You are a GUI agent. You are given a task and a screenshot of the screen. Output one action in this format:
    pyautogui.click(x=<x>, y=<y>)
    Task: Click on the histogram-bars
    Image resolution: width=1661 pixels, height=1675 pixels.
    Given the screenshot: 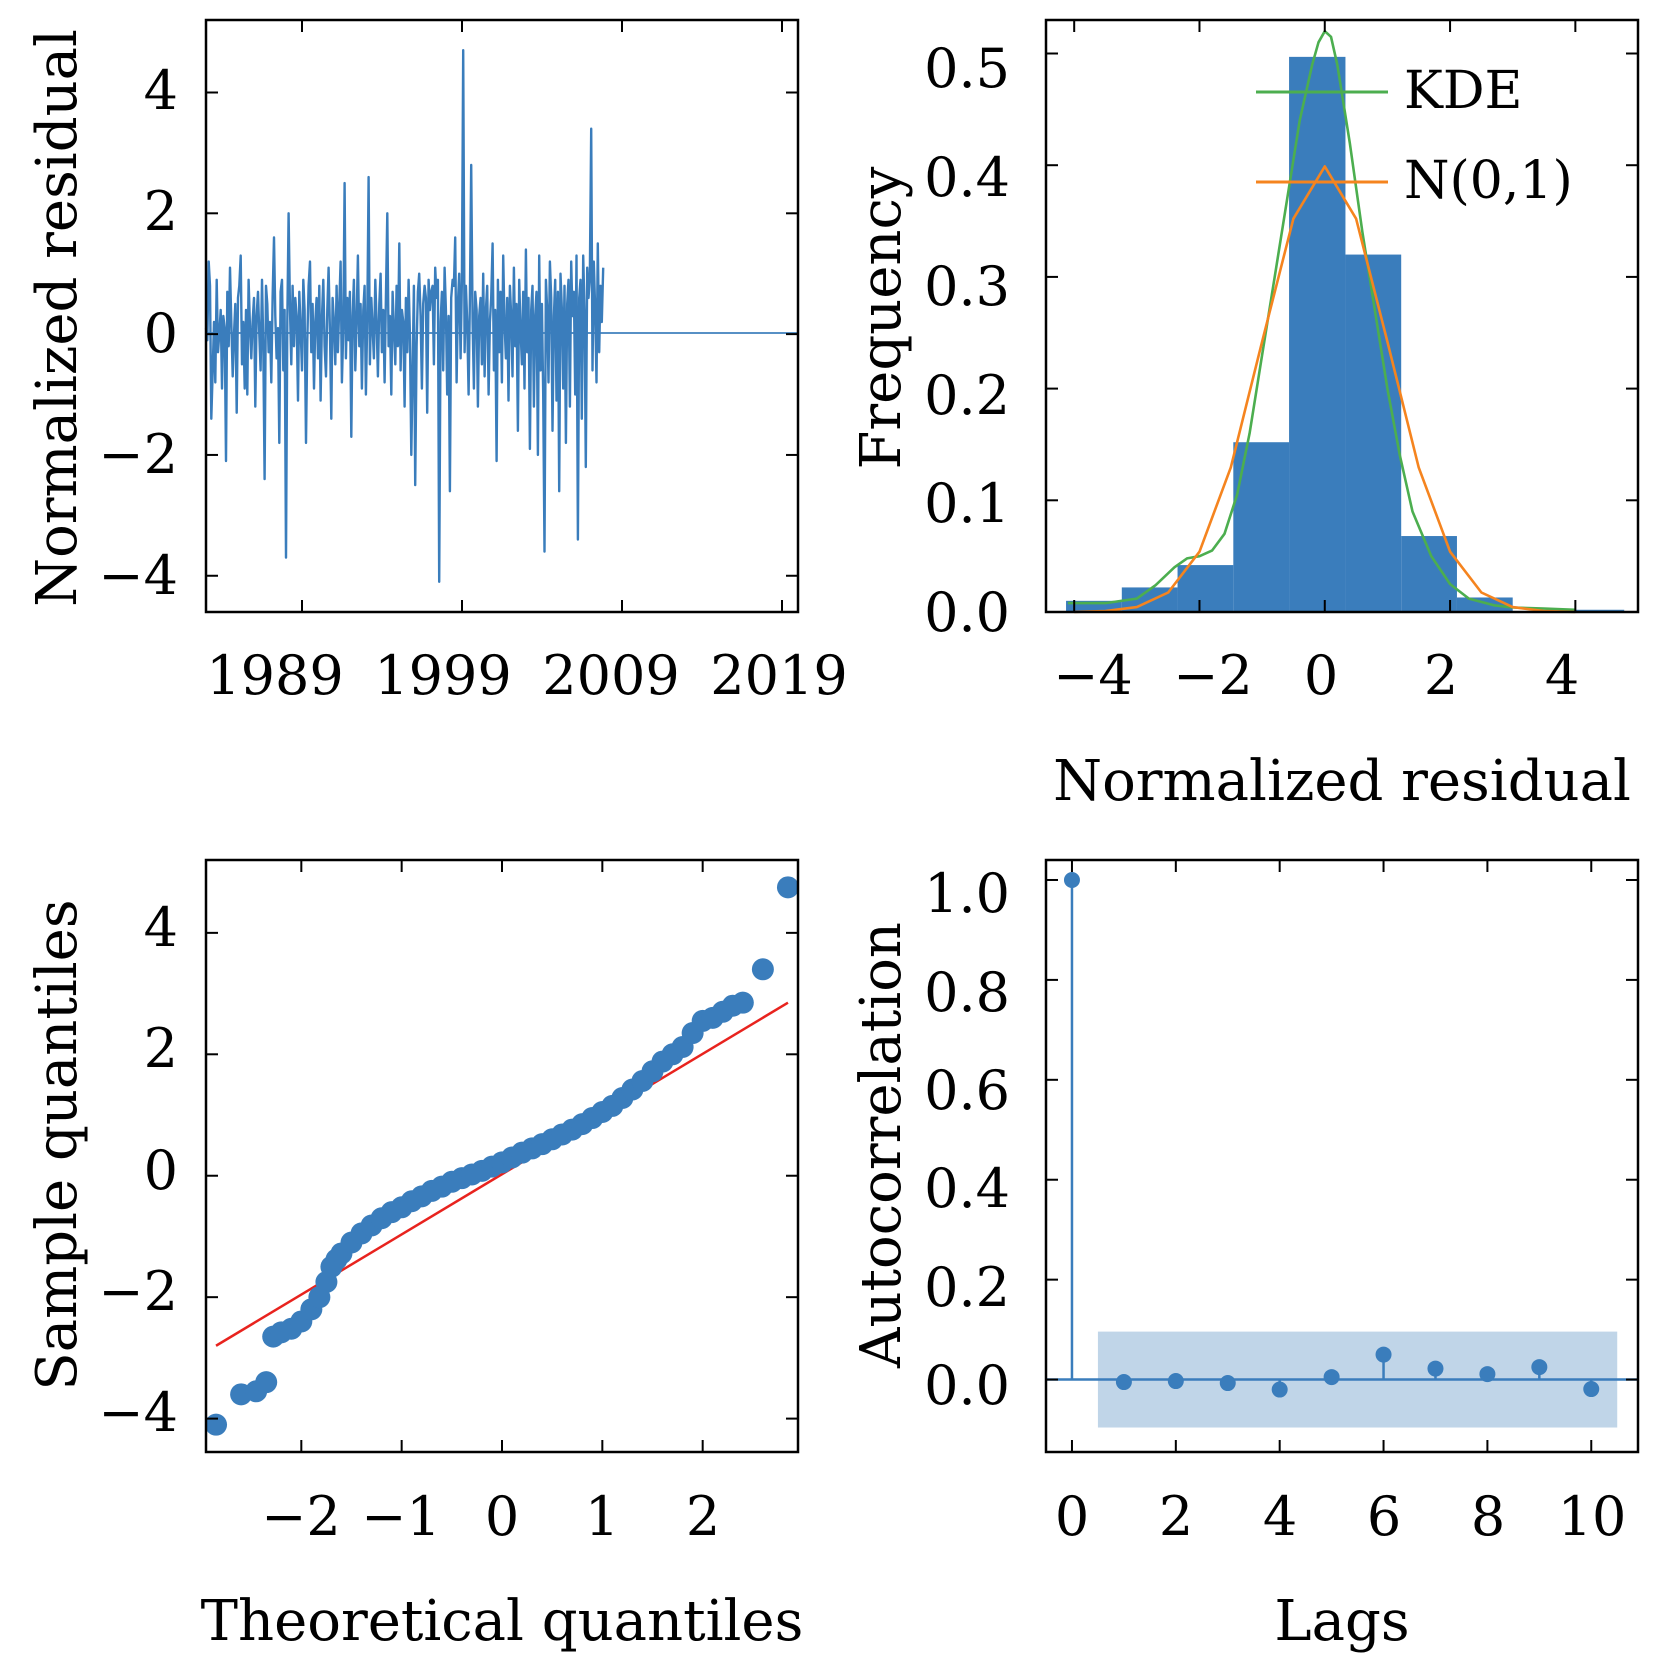 What is the action you would take?
    pyautogui.click(x=1345, y=334)
    